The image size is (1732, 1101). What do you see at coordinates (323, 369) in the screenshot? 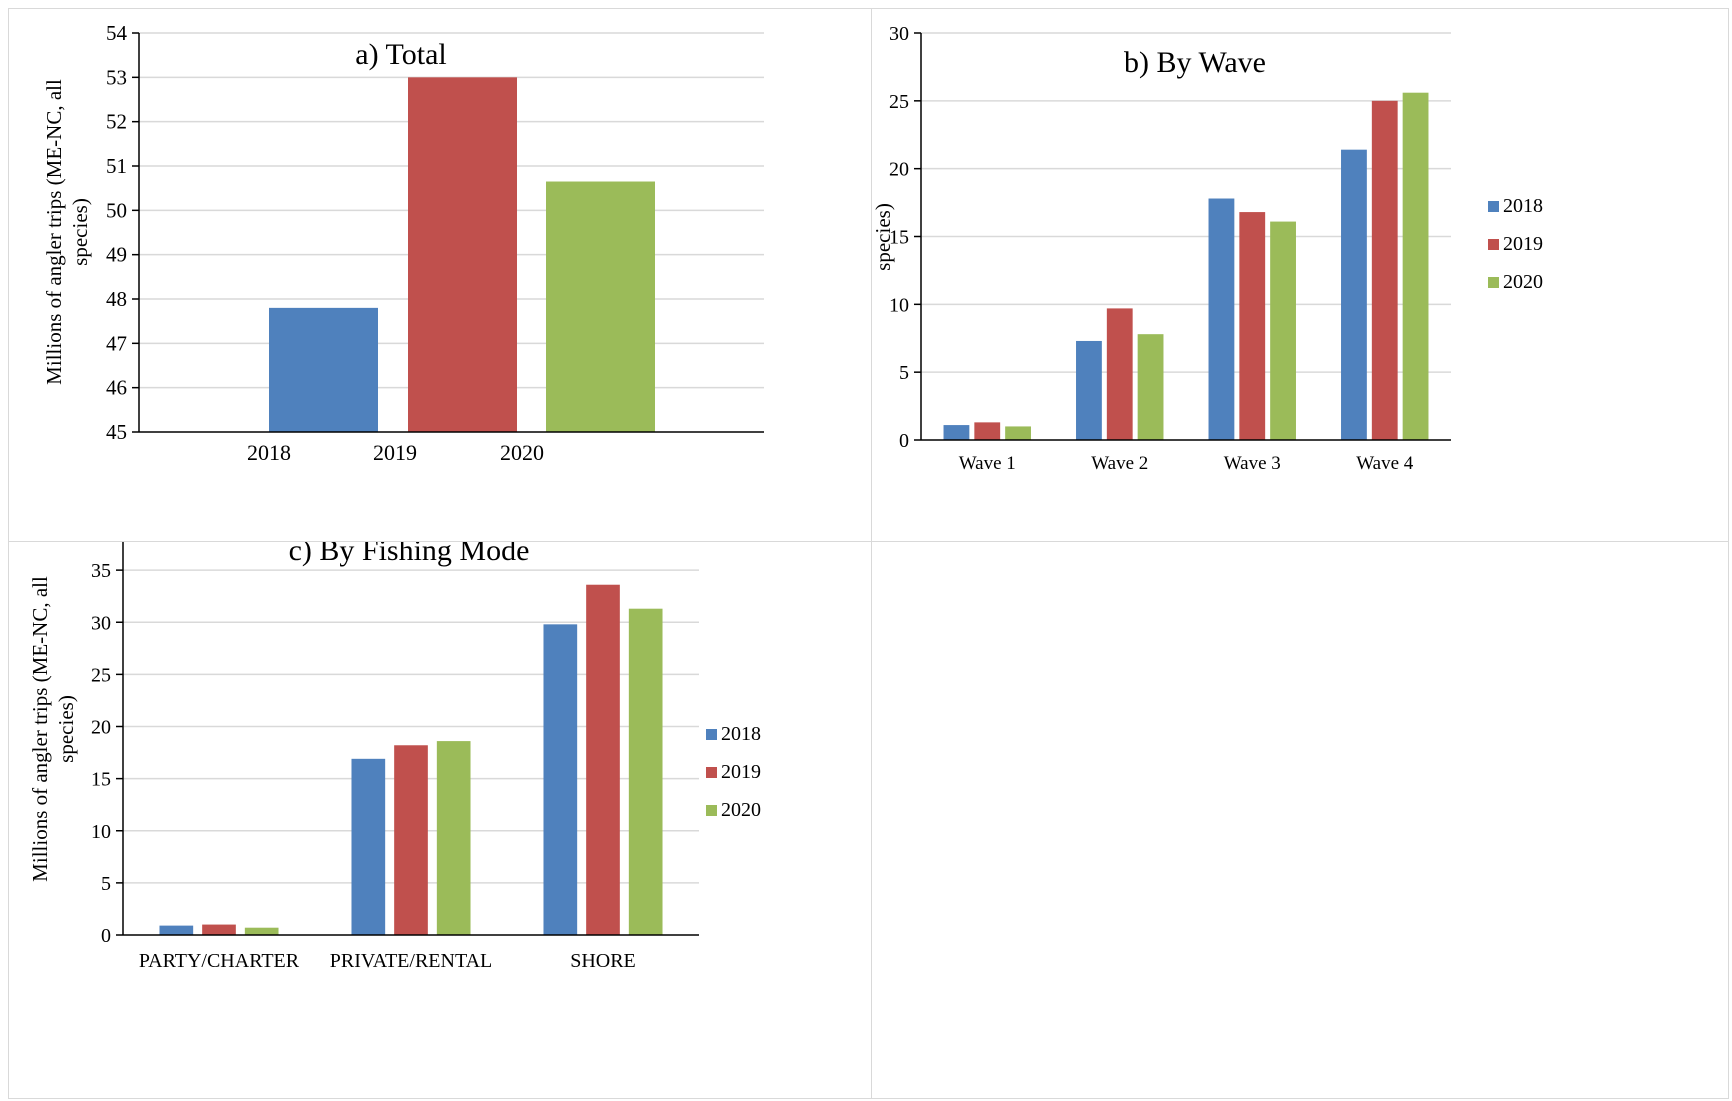
I see `bar-2018` at bounding box center [323, 369].